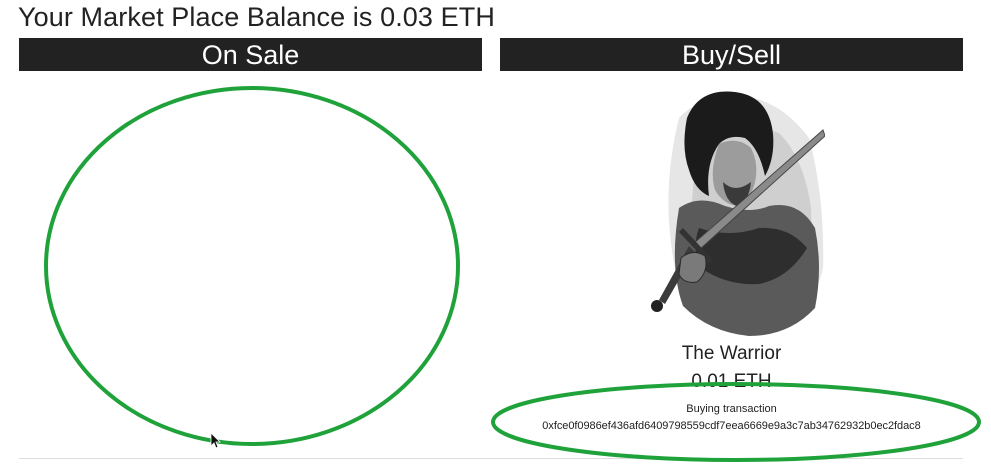  I want to click on mouse-cursor-icon, so click(215, 440).